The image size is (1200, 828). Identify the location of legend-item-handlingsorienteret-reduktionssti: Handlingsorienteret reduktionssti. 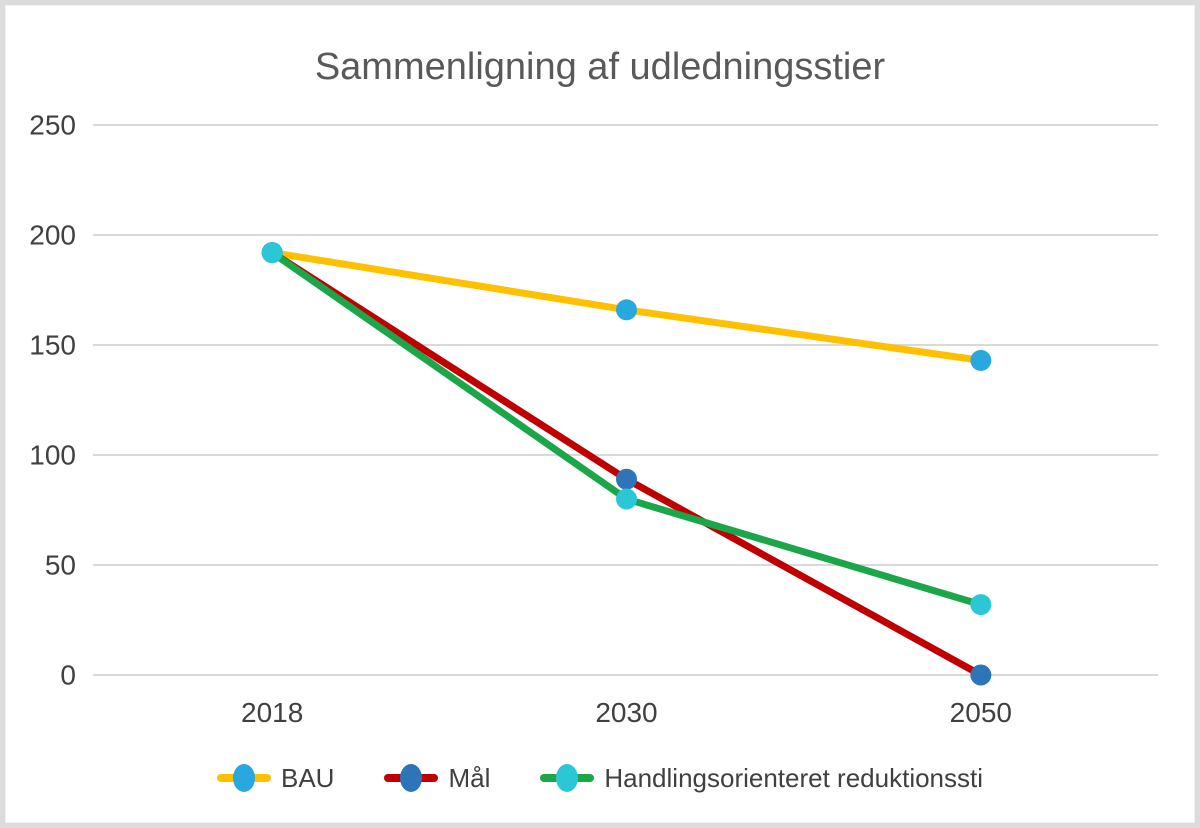
(761, 778).